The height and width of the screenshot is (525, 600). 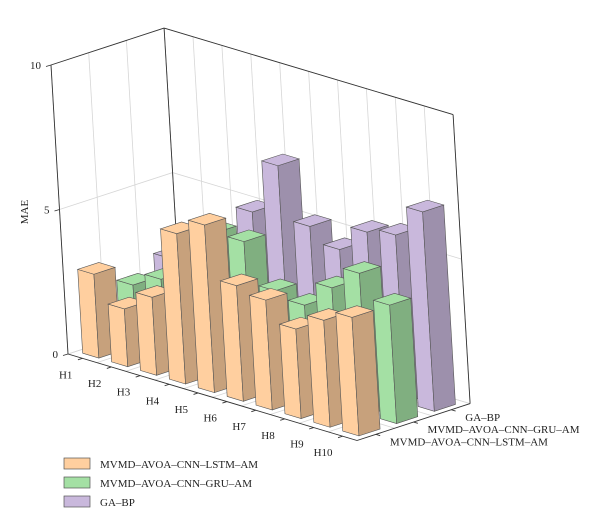 What do you see at coordinates (239, 427) in the screenshot?
I see `x-tick-label: H7` at bounding box center [239, 427].